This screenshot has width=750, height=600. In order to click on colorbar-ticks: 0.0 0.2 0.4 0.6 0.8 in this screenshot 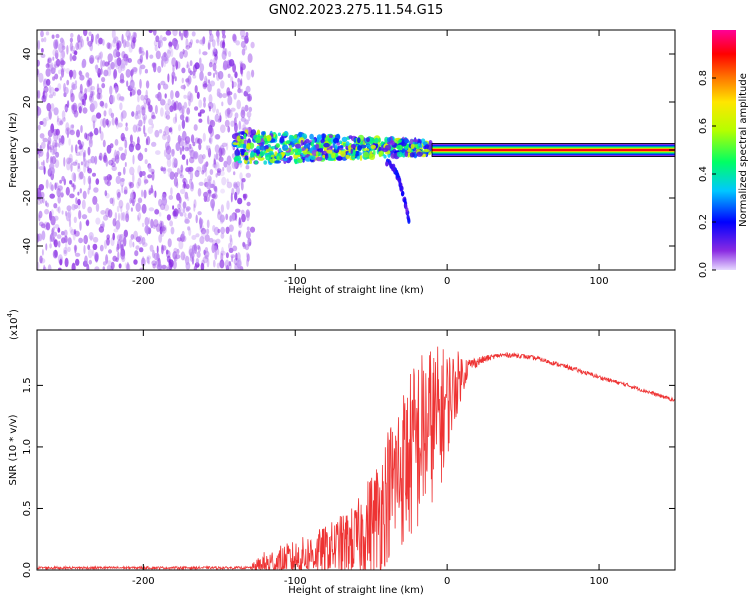, I will do `click(707, 174)`.